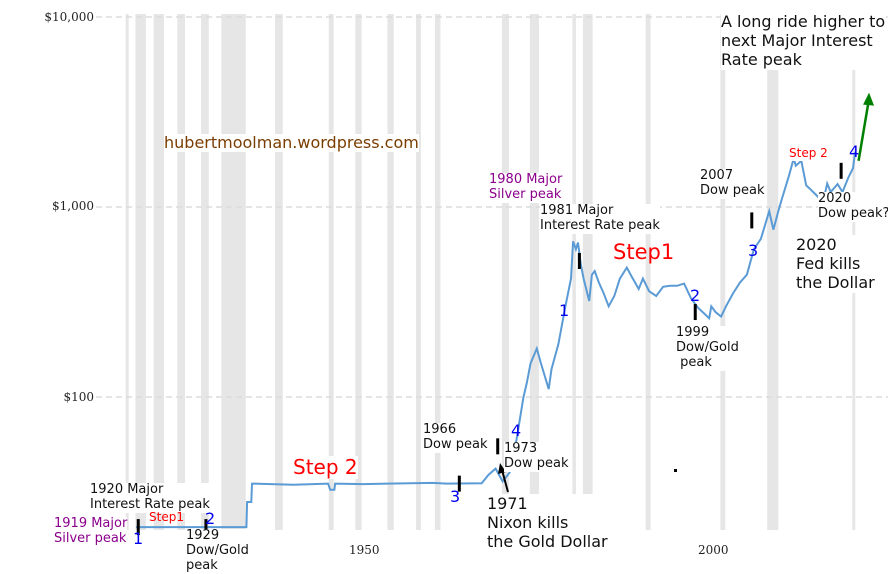  Describe the element at coordinates (536, 456) in the screenshot. I see `annotation-1973-dow: 1973 Dow peak` at that location.